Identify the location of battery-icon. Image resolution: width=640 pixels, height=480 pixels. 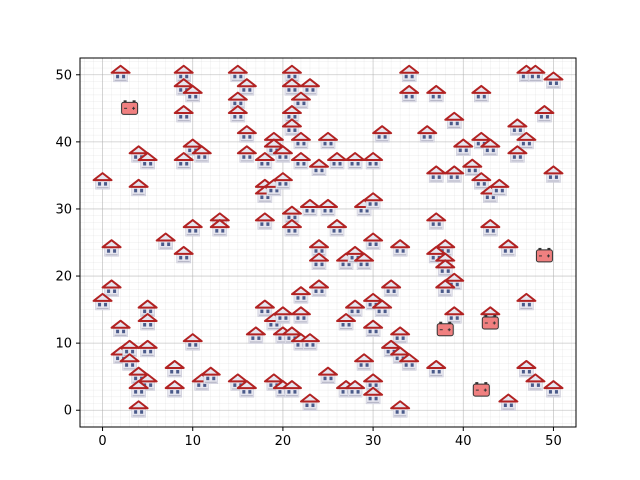
(130, 107).